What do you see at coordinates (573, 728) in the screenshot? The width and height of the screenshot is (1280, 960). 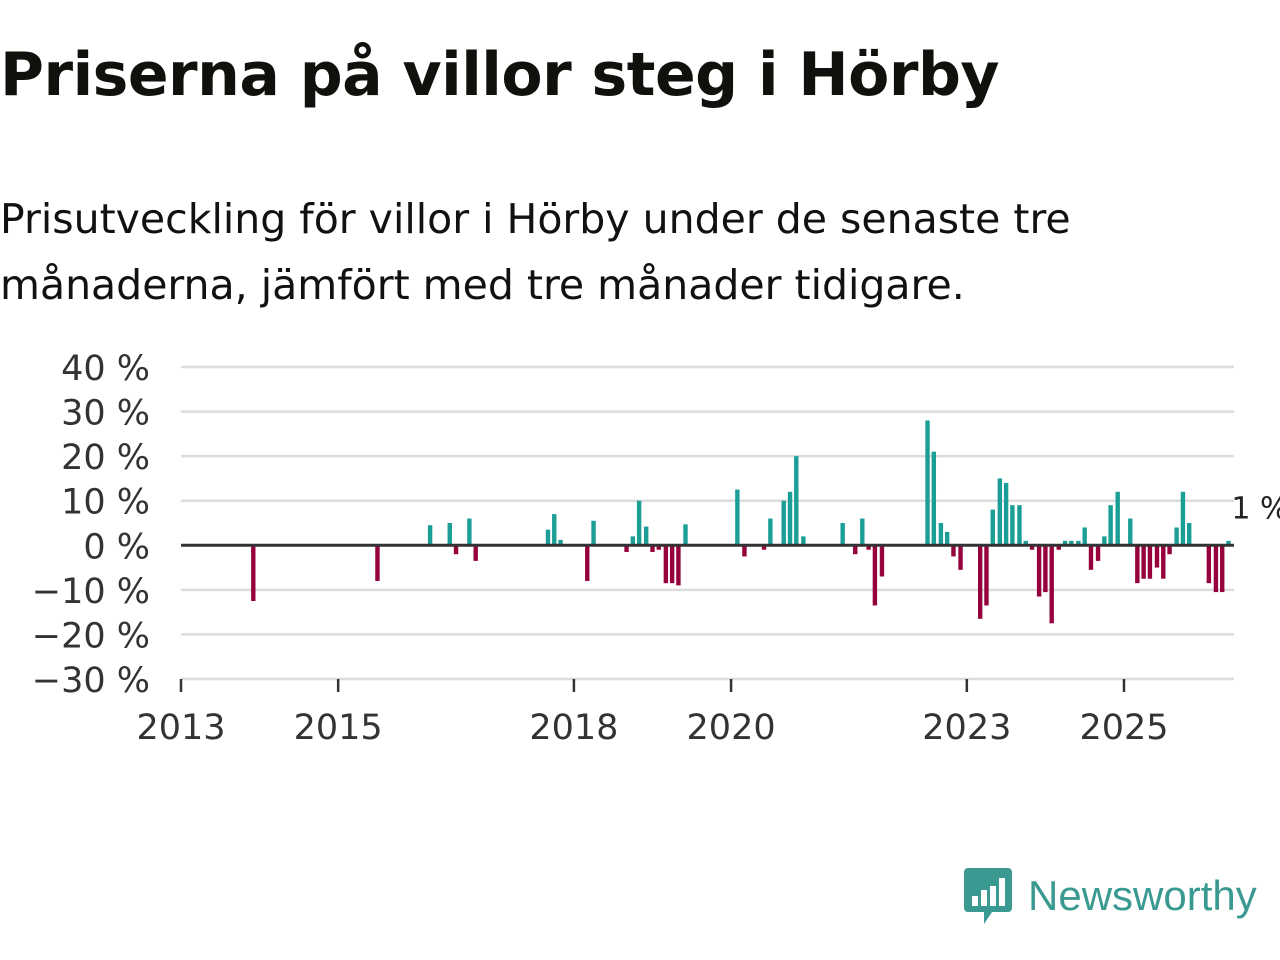 I see `x-tick-label: 2018` at bounding box center [573, 728].